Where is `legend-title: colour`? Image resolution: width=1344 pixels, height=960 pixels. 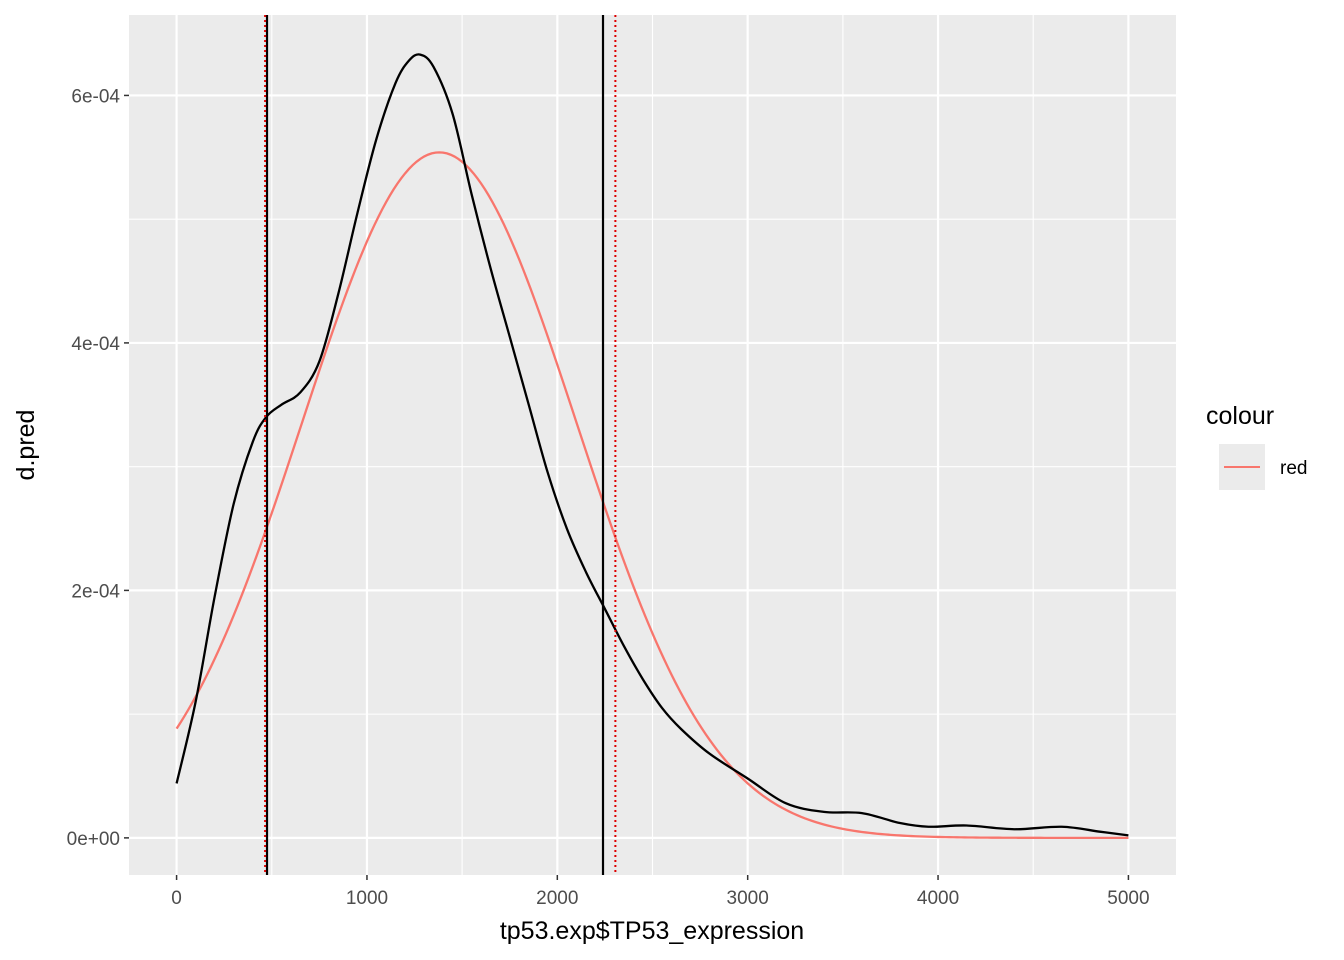
legend-title: colour is located at coordinates (1240, 416).